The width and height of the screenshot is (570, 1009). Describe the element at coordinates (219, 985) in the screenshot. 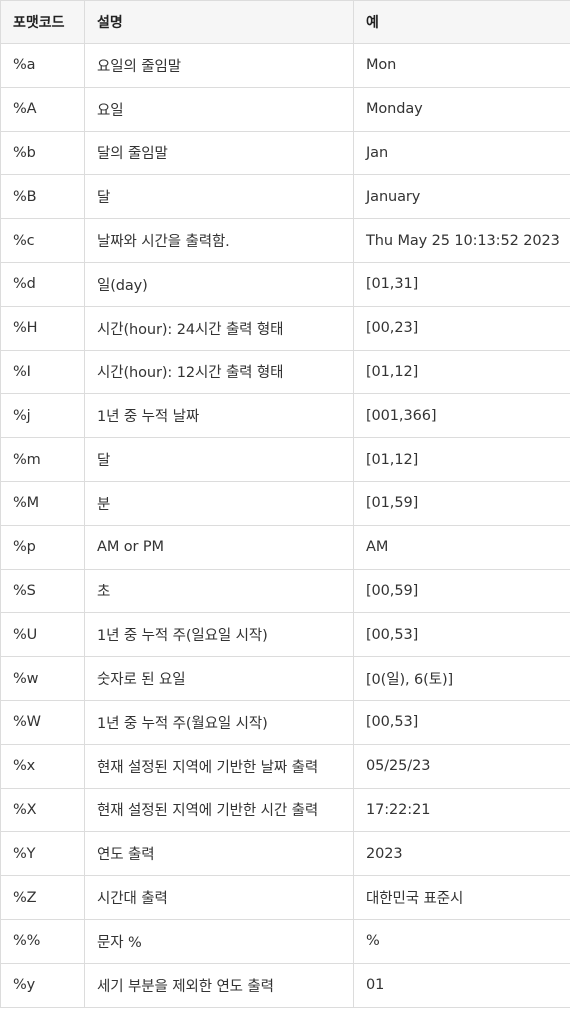

I see `description-cell: 세기 부분을 제외한 연도 출력` at that location.